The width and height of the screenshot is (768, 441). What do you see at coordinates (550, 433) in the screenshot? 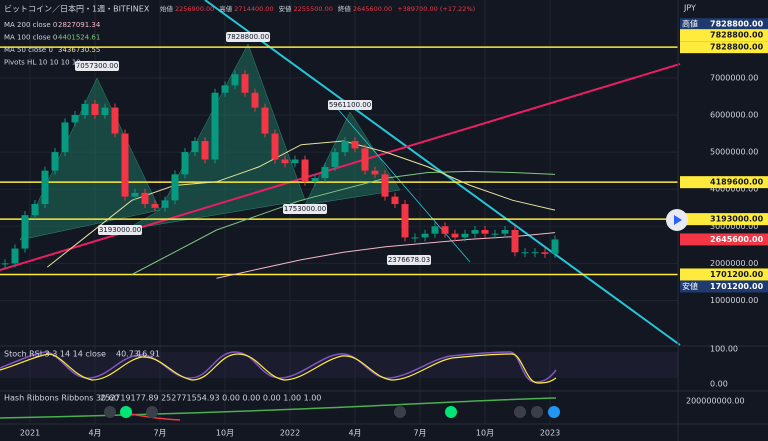
I see `x-tick-label: 2023` at bounding box center [550, 433].